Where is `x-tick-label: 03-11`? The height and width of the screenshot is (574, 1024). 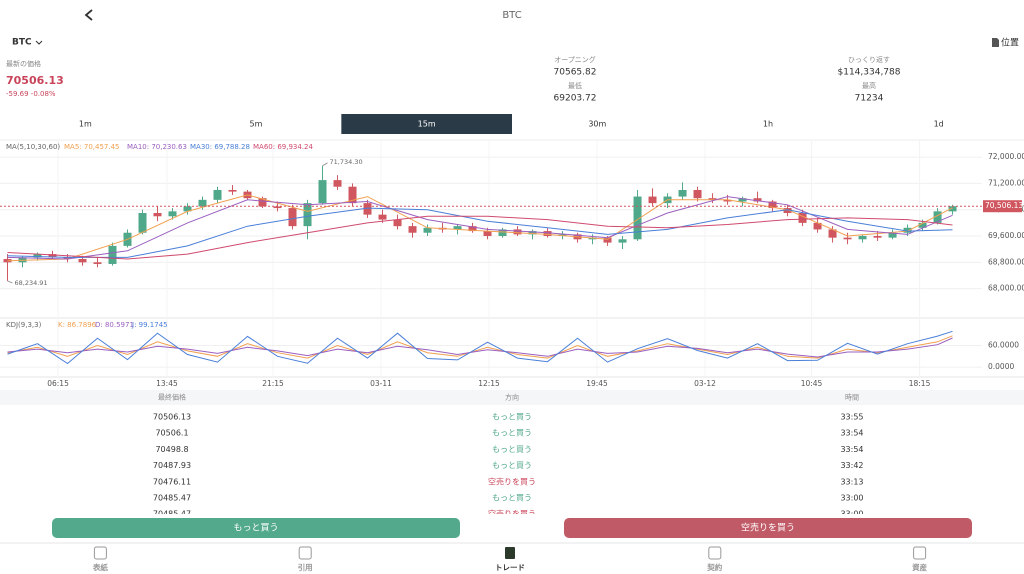
x-tick-label: 03-11 is located at coordinates (381, 383).